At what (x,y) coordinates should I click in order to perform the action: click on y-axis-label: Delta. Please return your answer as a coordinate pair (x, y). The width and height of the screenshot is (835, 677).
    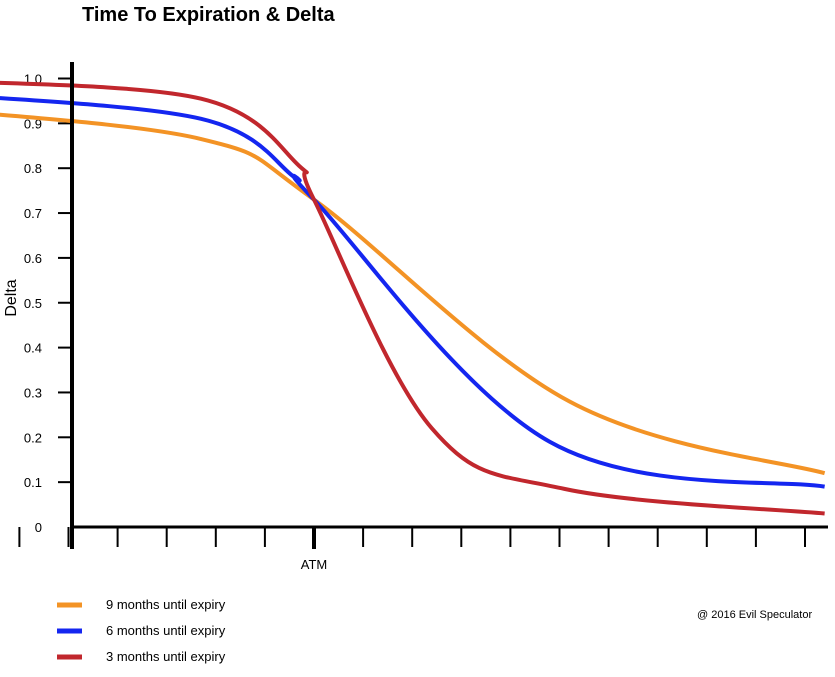
    Looking at the image, I should click on (11, 297).